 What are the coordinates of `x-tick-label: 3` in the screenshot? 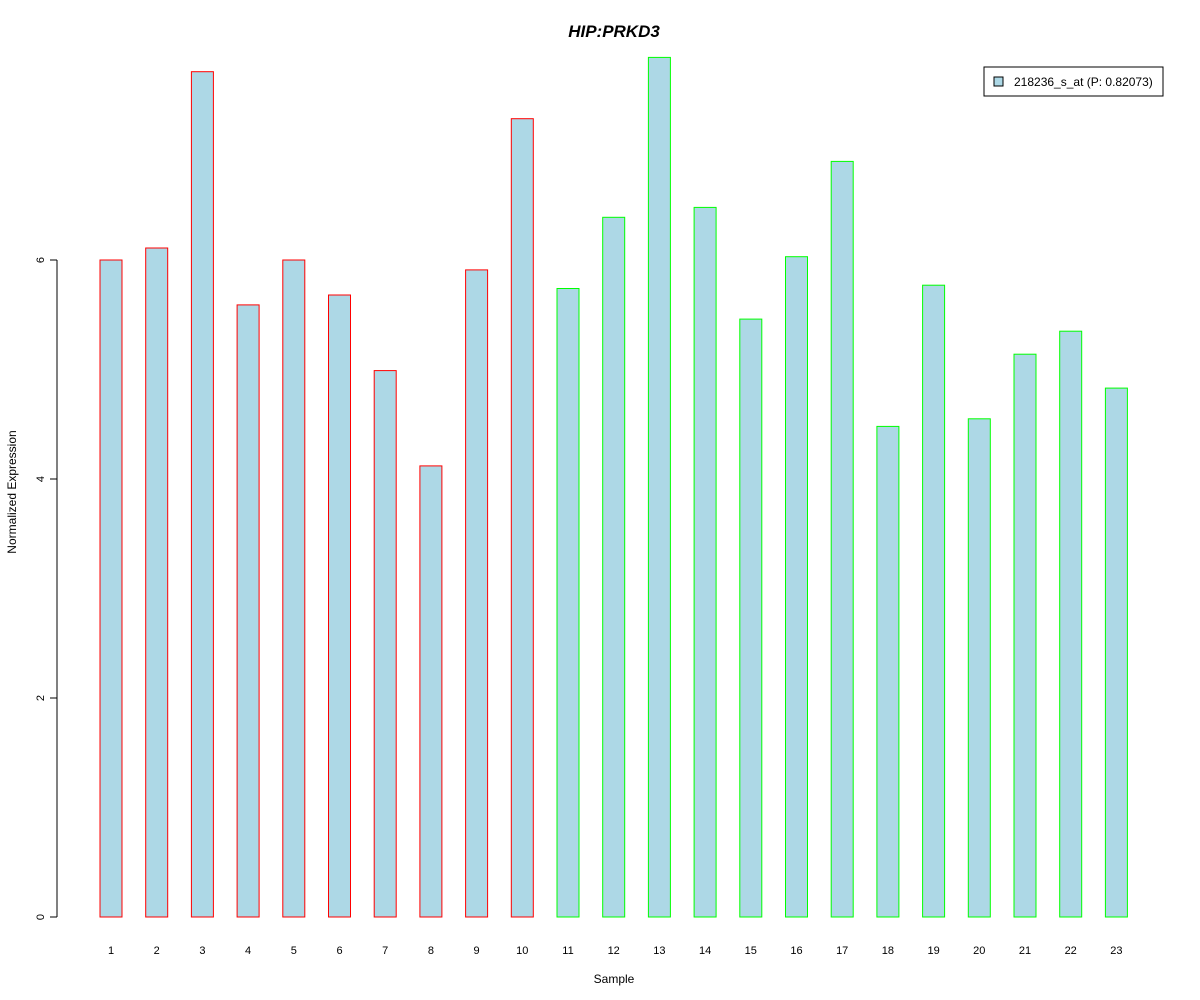 It's located at (202, 951).